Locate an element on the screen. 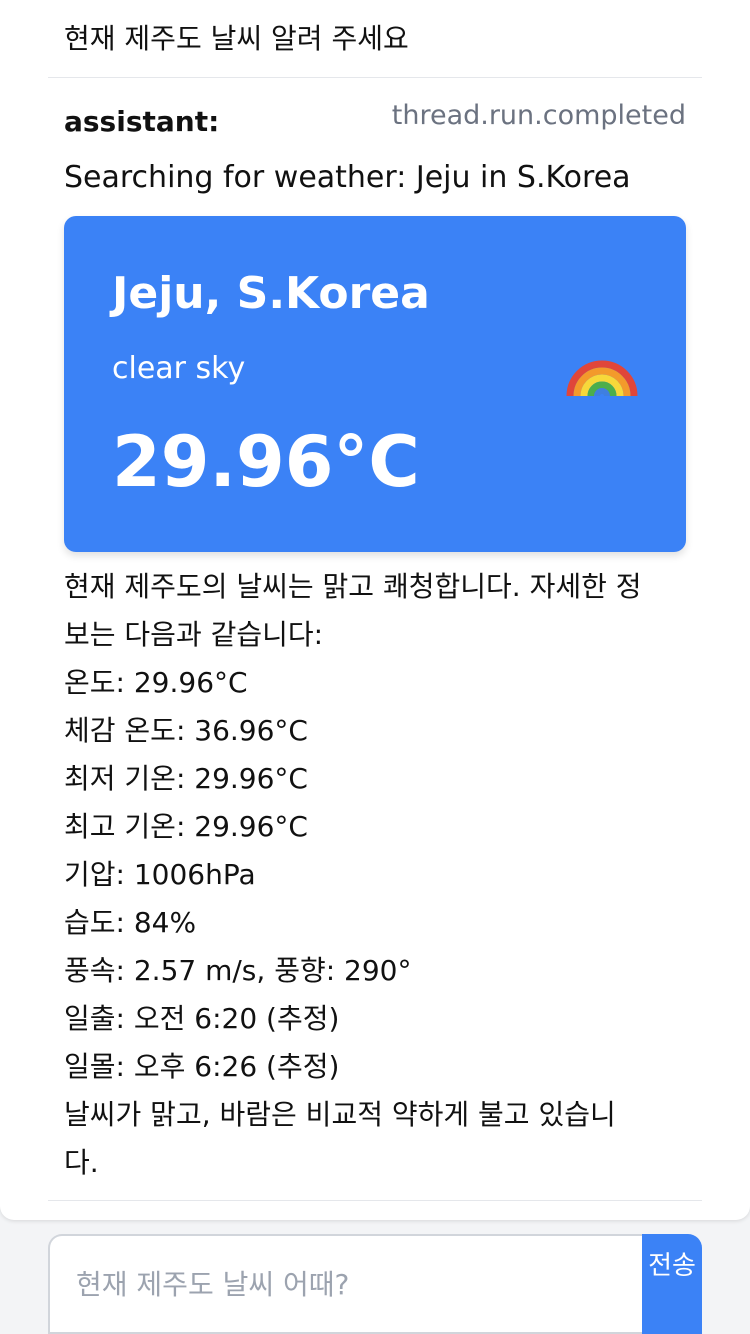  detail-line: 습도: 84% is located at coordinates (130, 922).